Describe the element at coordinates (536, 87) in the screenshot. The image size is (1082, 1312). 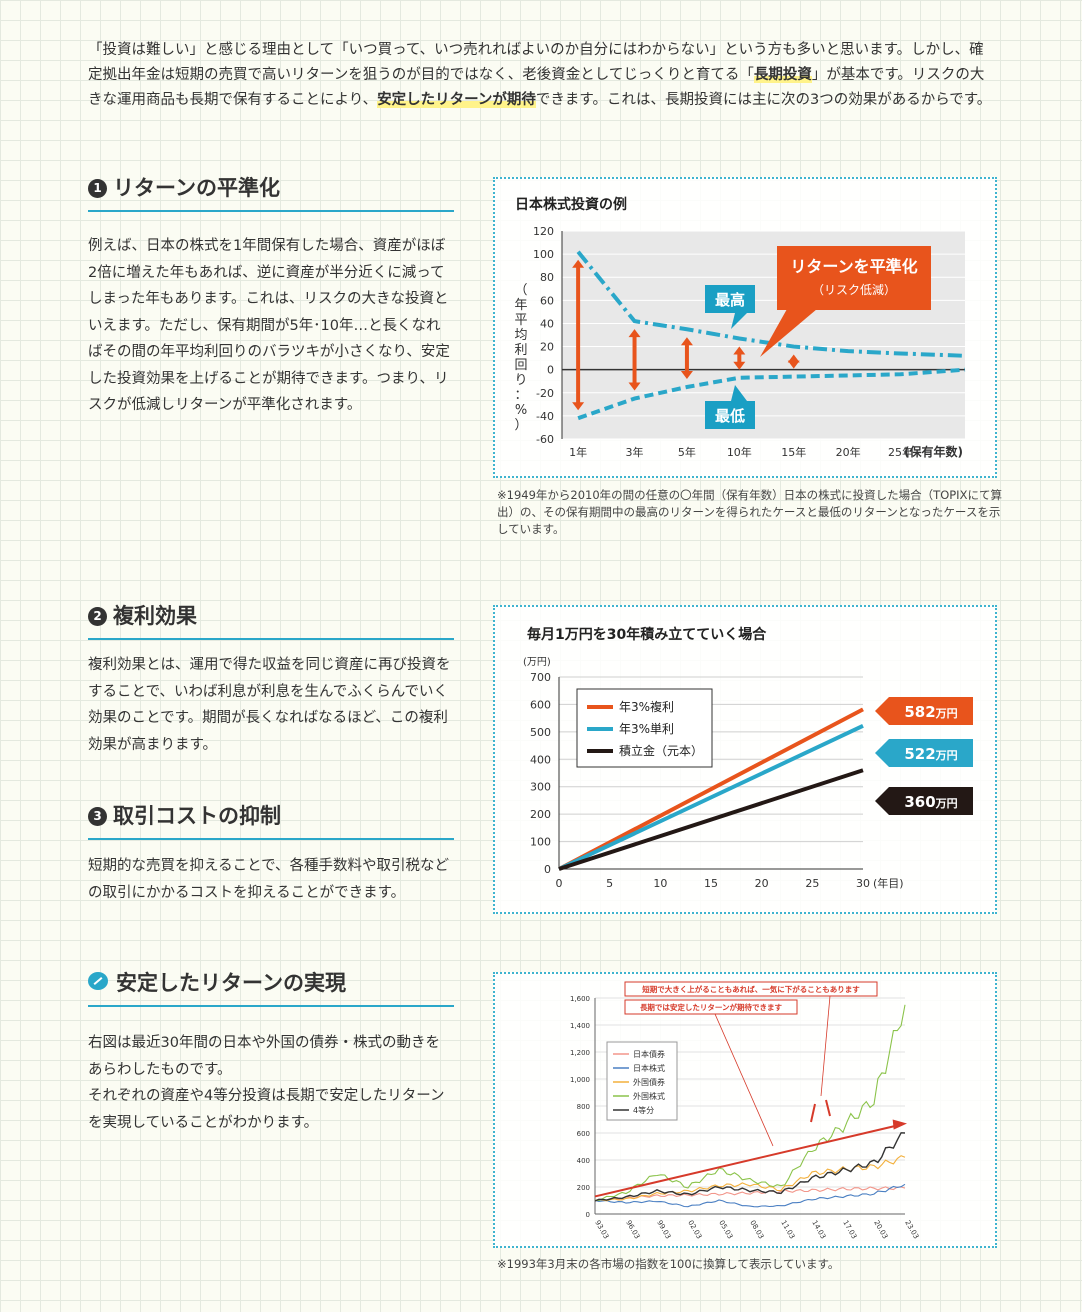
I see `intro-text-2: 」が基本です。リスクの大きな運用商品も長期で保有することにより、` at that location.